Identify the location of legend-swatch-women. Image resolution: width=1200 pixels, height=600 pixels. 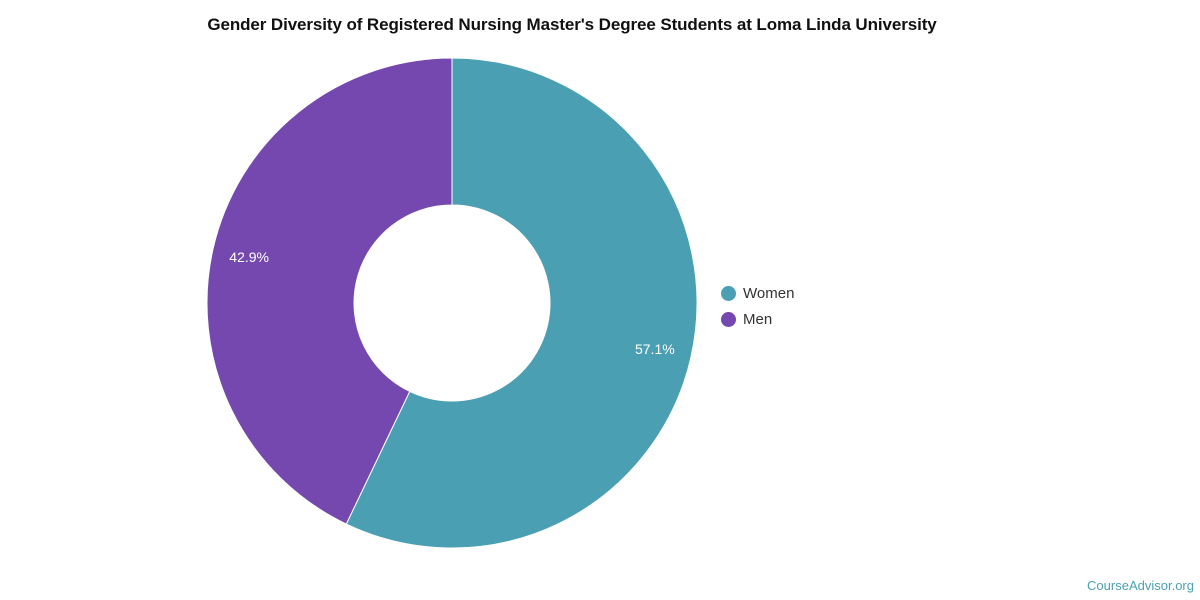
(728, 293).